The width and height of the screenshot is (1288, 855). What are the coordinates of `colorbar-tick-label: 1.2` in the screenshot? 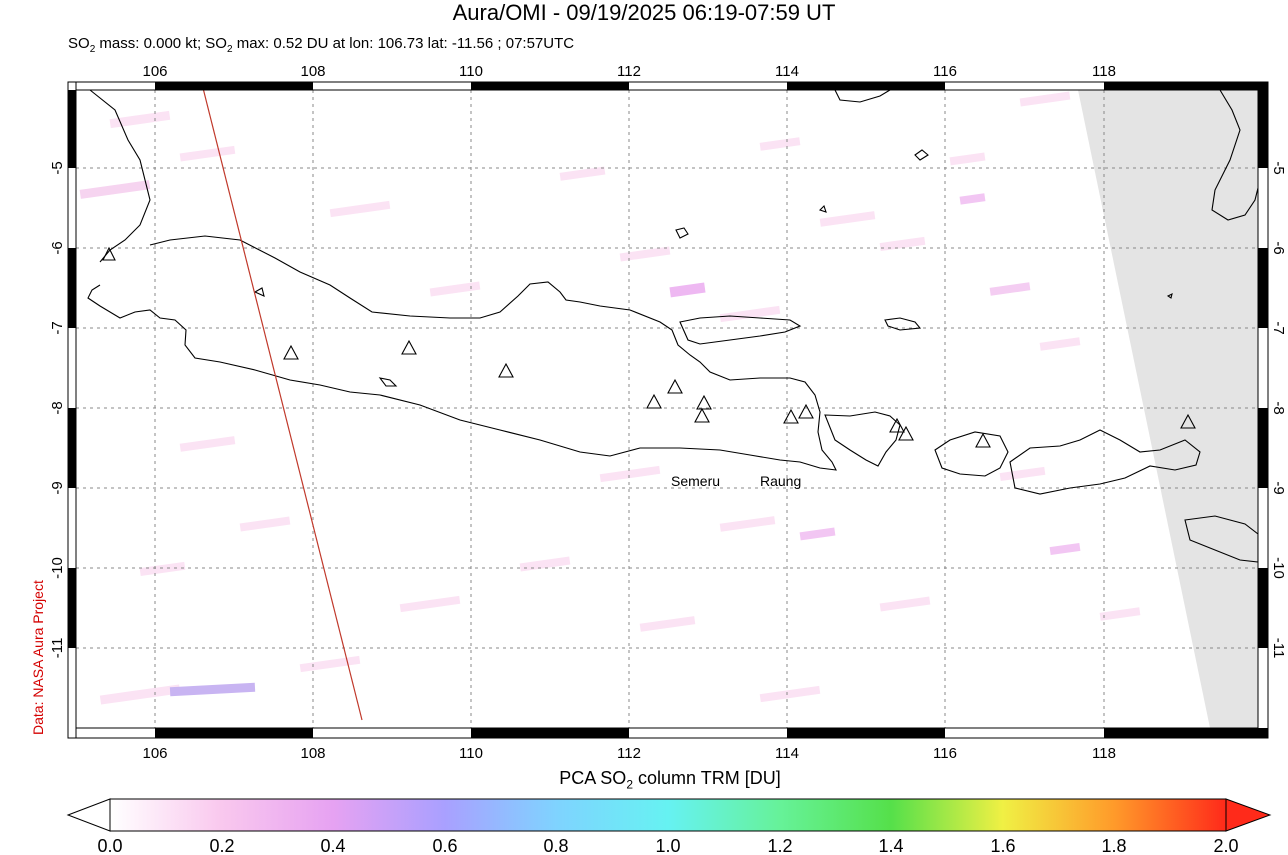 It's located at (779, 845).